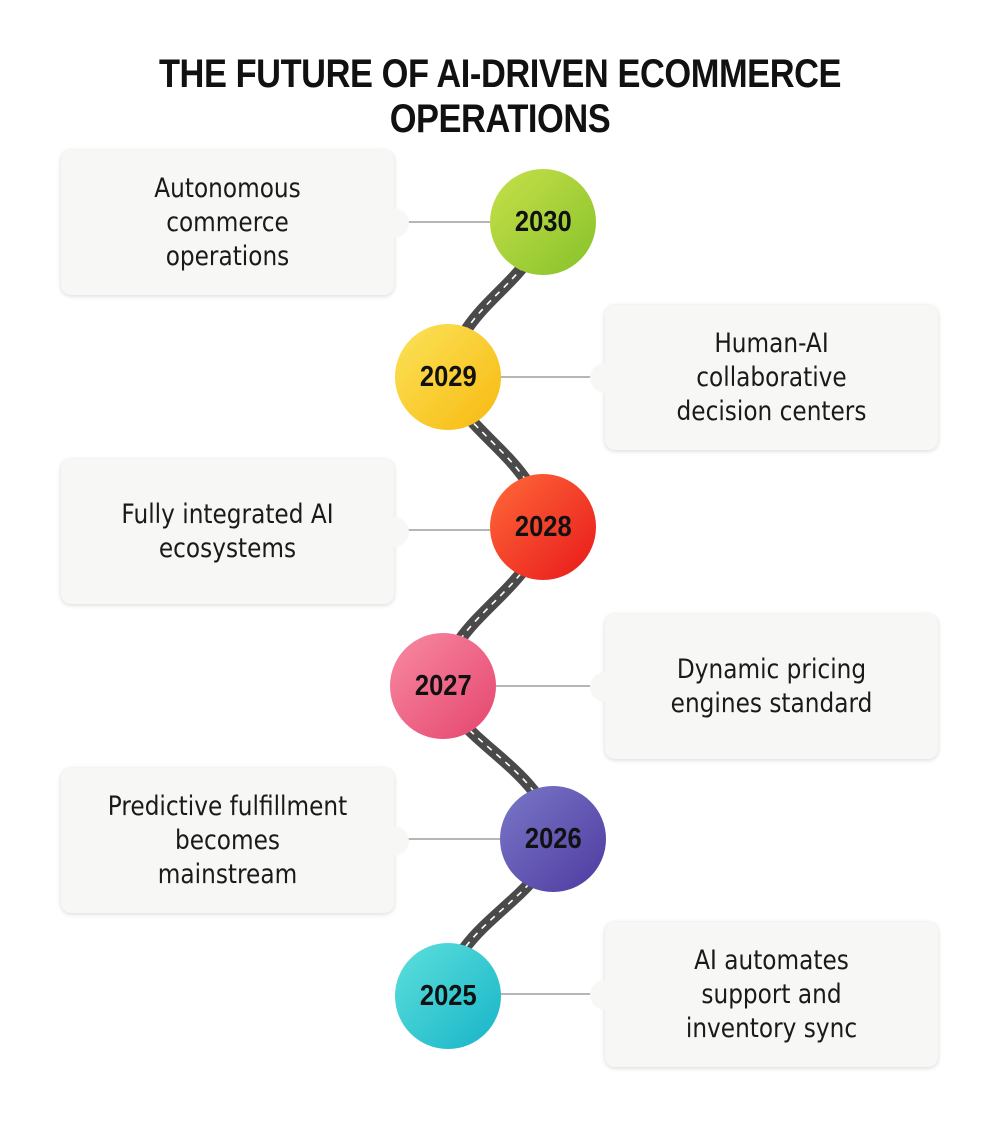 This screenshot has height=1139, width=1000. I want to click on year-label-2027: 2027, so click(443, 685).